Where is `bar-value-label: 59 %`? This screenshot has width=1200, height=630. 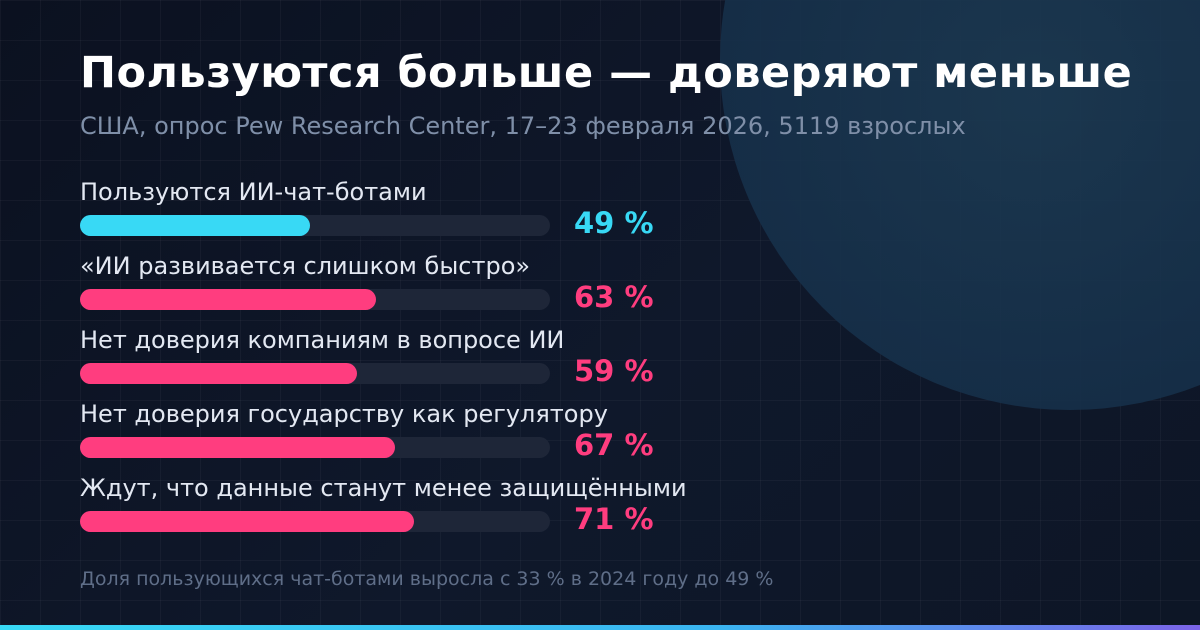
bar-value-label: 59 % is located at coordinates (614, 371).